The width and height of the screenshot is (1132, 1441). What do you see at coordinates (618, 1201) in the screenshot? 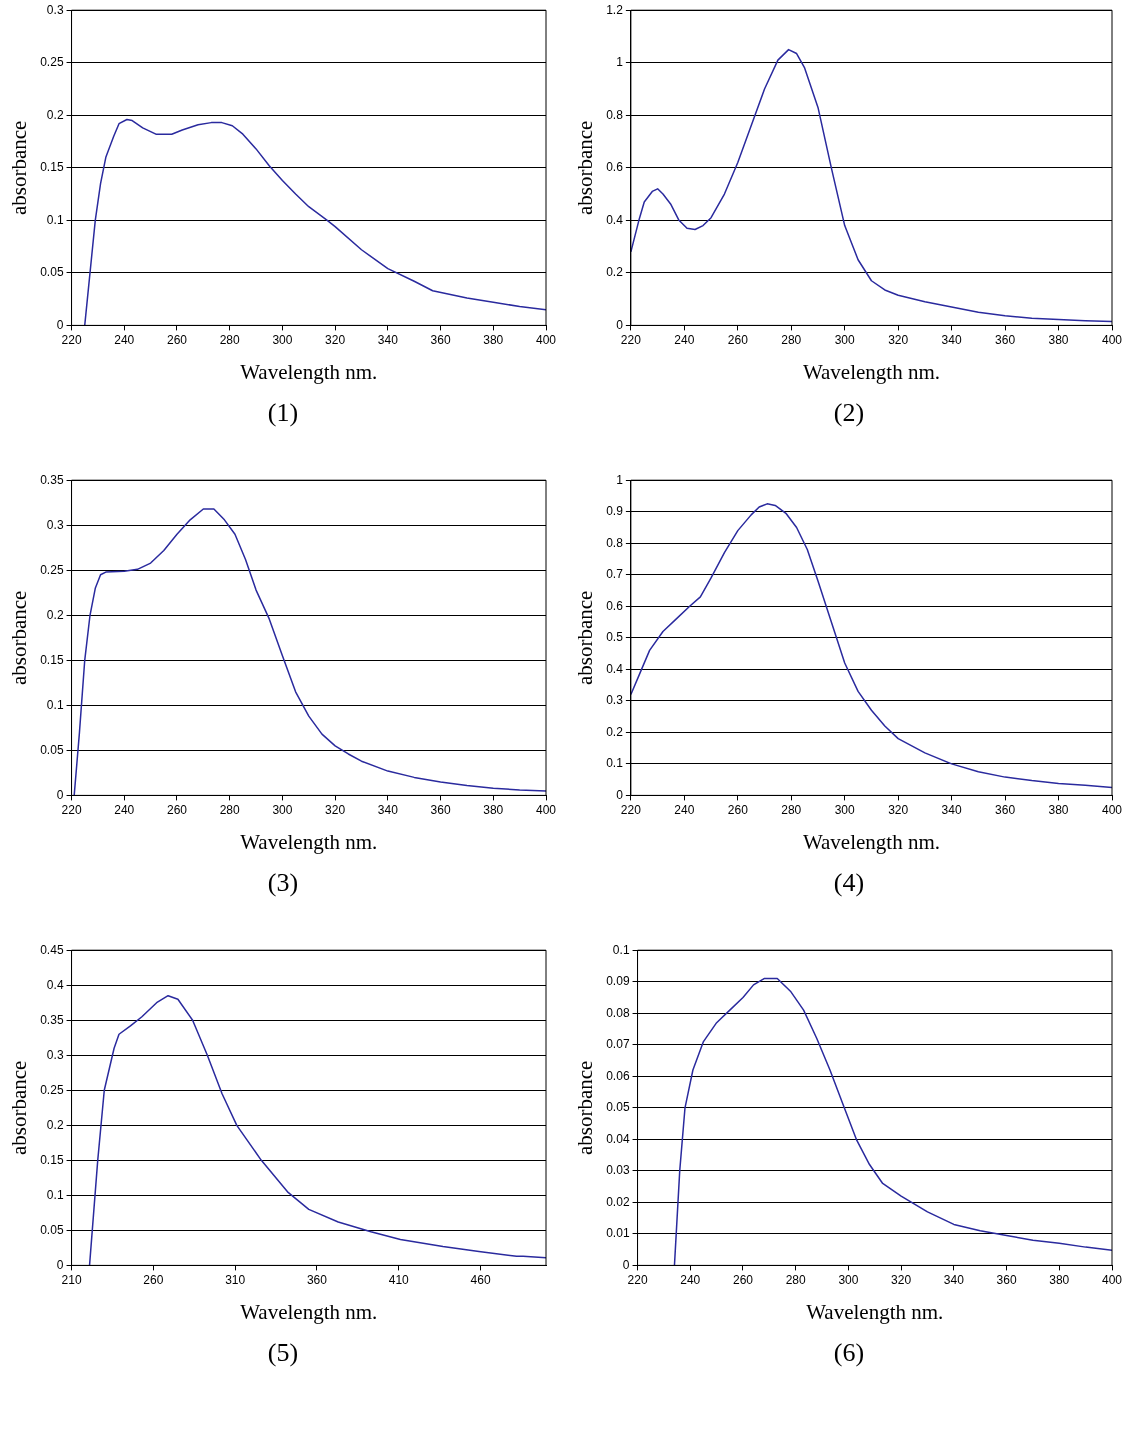
I see `y-tick-label: 0.02` at bounding box center [618, 1201].